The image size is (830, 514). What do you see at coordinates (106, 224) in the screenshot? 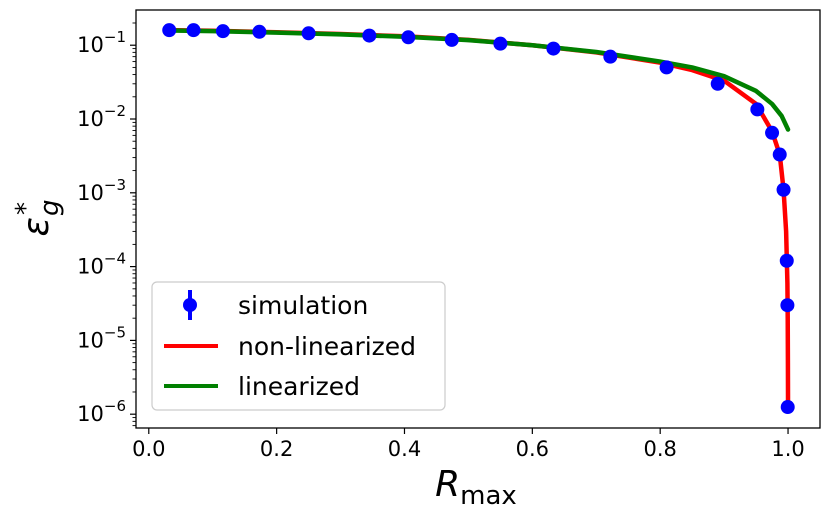
I see `y-axis: 10−610−510−410−310−210−1` at bounding box center [106, 224].